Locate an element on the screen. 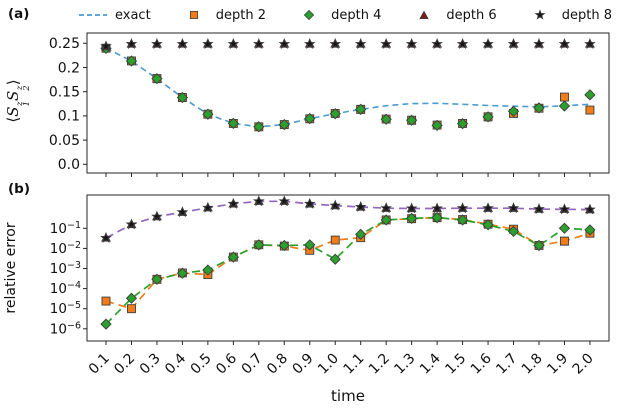 This screenshot has height=413, width=617. panel-b-y-tick-label: 10−1 is located at coordinates (65, 228).